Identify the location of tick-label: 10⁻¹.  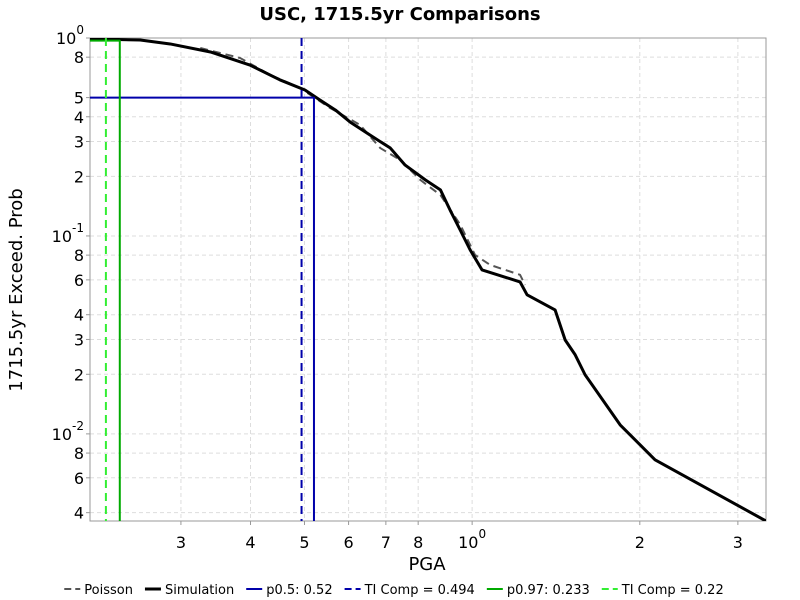
(68, 233).